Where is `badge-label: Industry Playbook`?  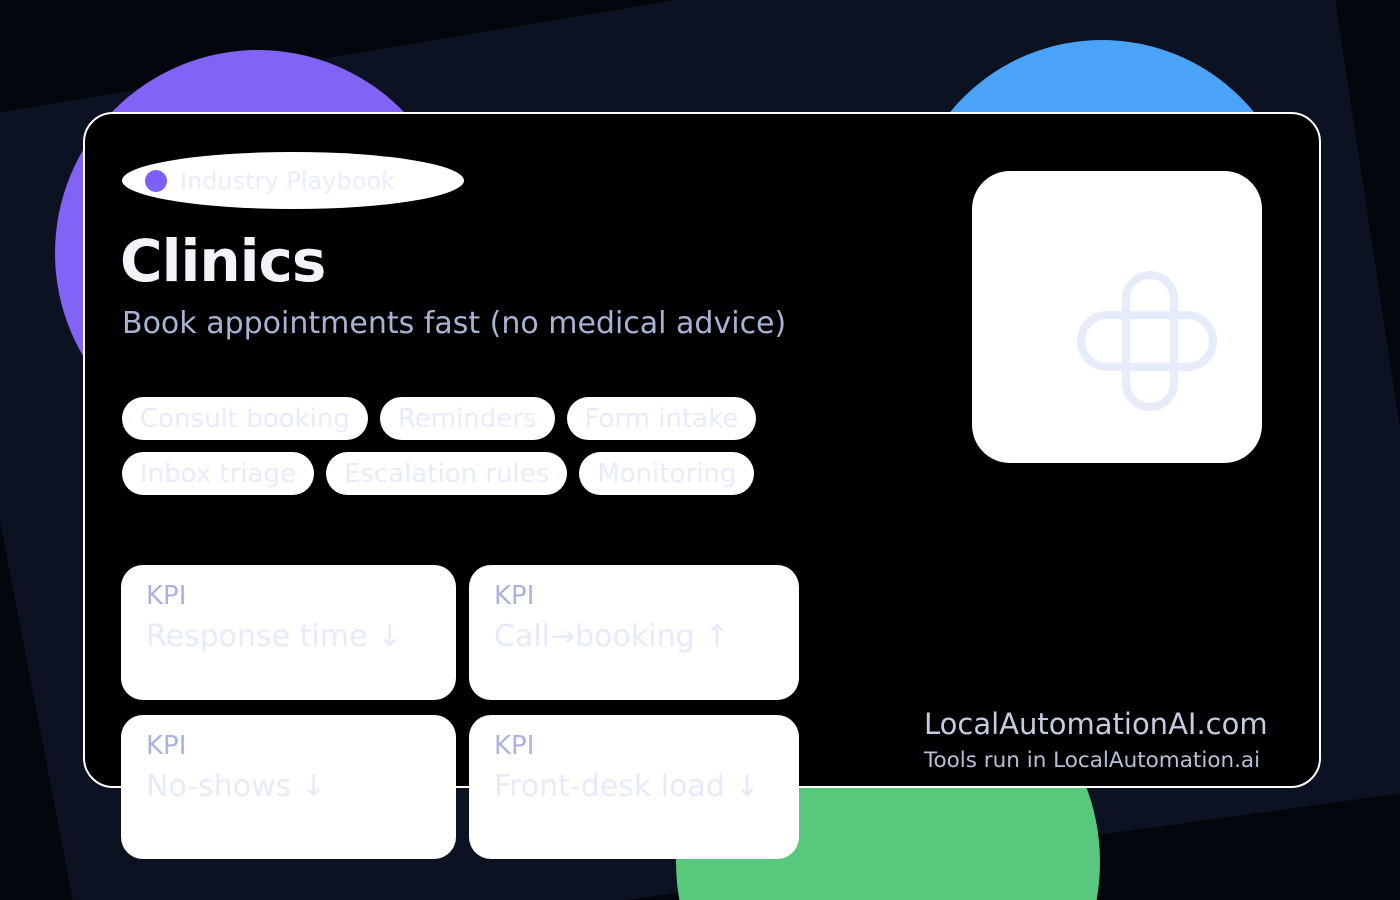 badge-label: Industry Playbook is located at coordinates (287, 180).